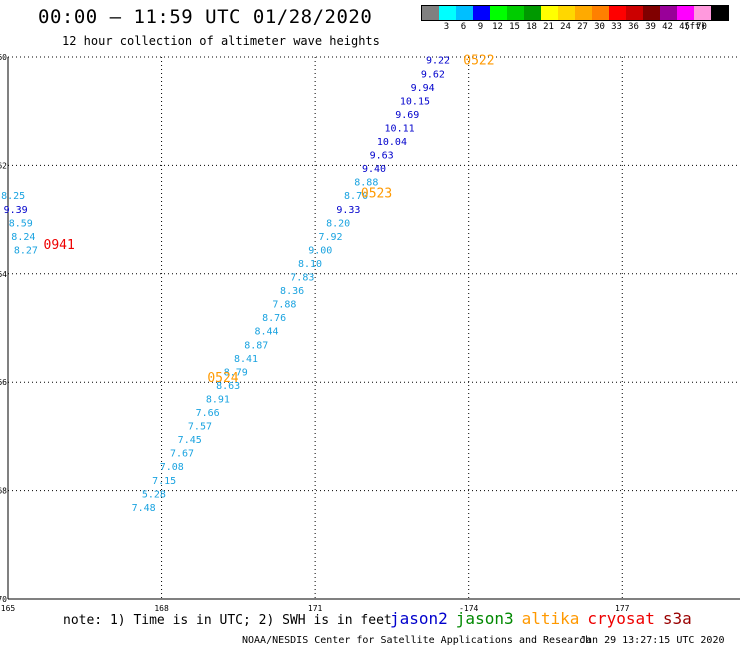 The width and height of the screenshot is (740, 650). What do you see at coordinates (16, 210) in the screenshot?
I see `swh-value-label: 9.39` at bounding box center [16, 210].